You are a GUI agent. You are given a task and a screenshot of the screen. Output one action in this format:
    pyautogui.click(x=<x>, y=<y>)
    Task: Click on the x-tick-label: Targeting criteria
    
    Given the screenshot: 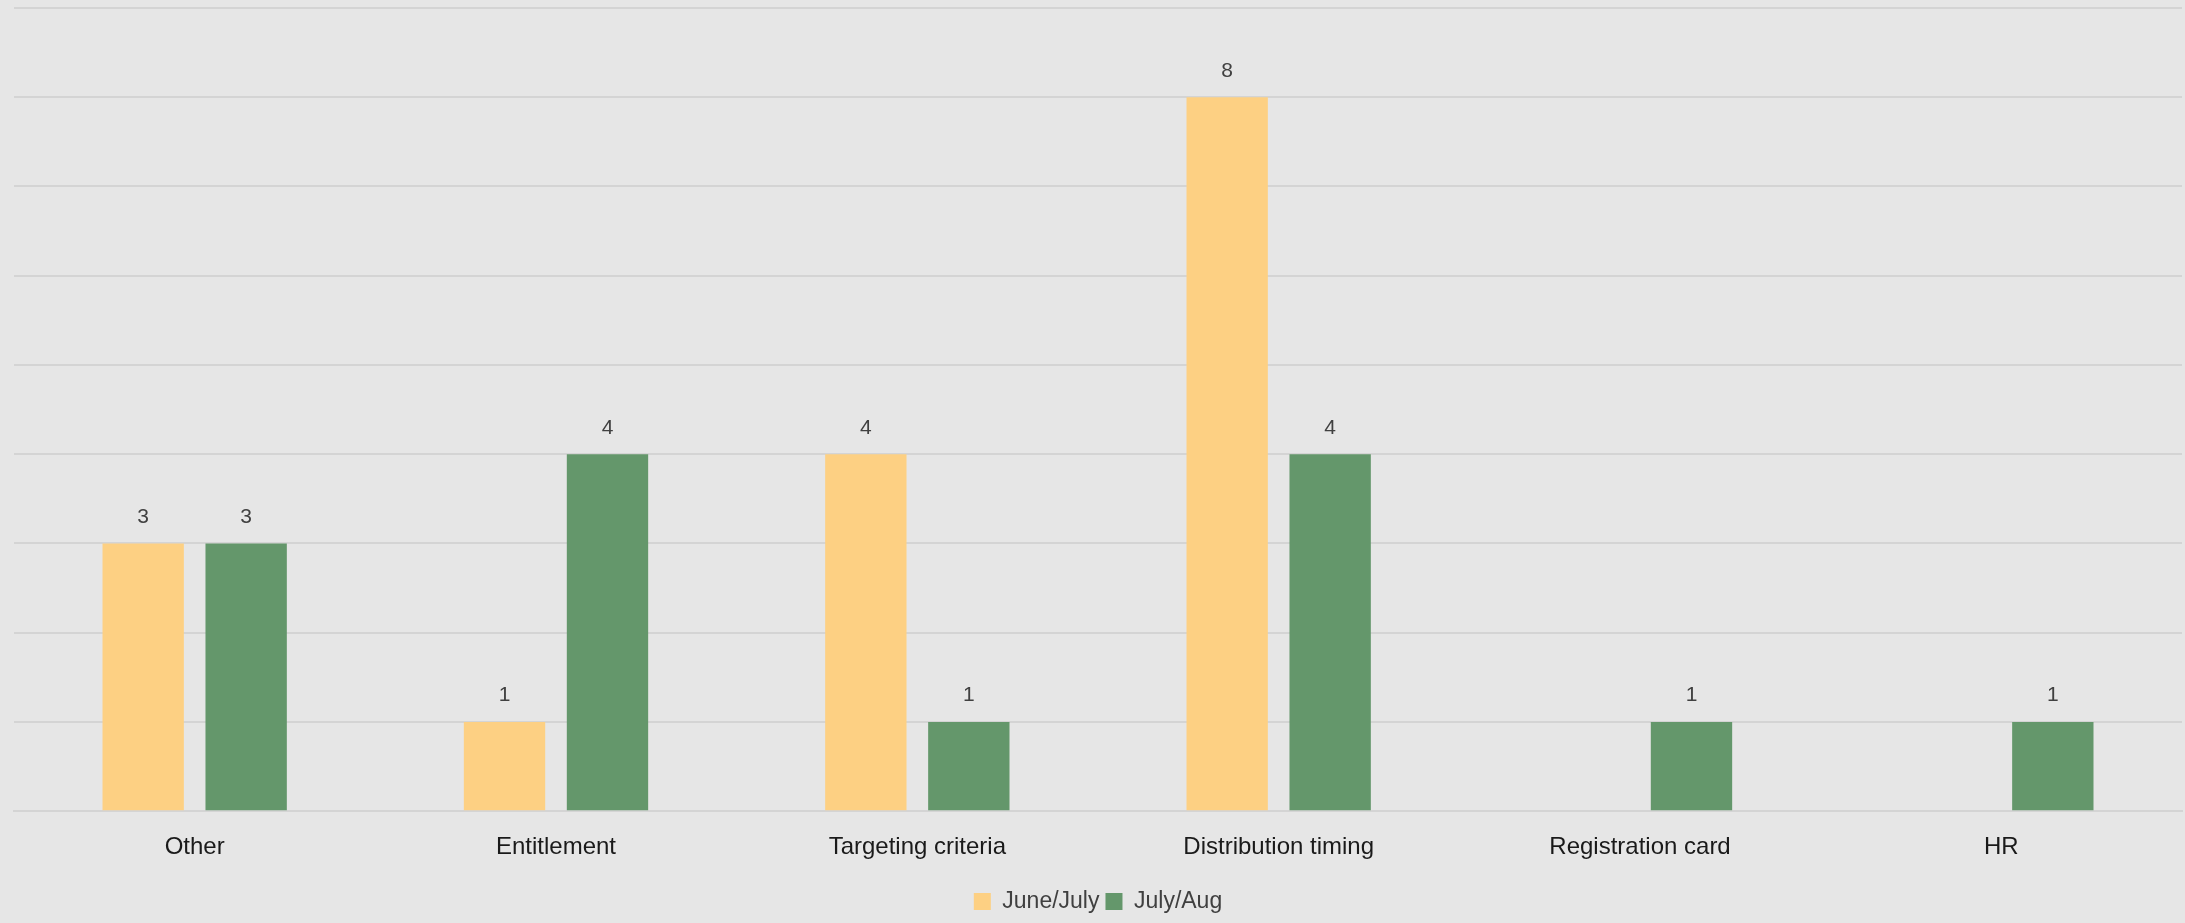 What is the action you would take?
    pyautogui.click(x=917, y=846)
    